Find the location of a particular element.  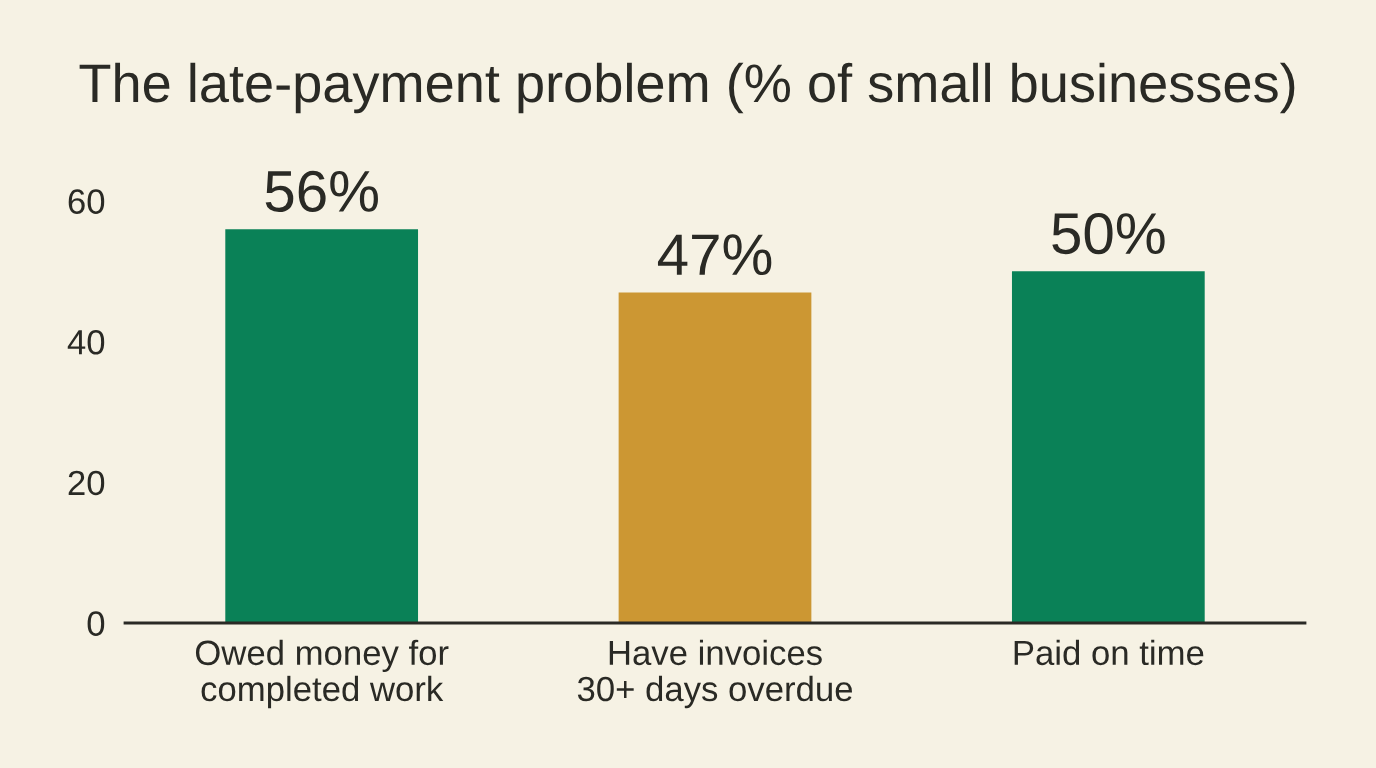

y-tick-label: 60 is located at coordinates (86, 201).